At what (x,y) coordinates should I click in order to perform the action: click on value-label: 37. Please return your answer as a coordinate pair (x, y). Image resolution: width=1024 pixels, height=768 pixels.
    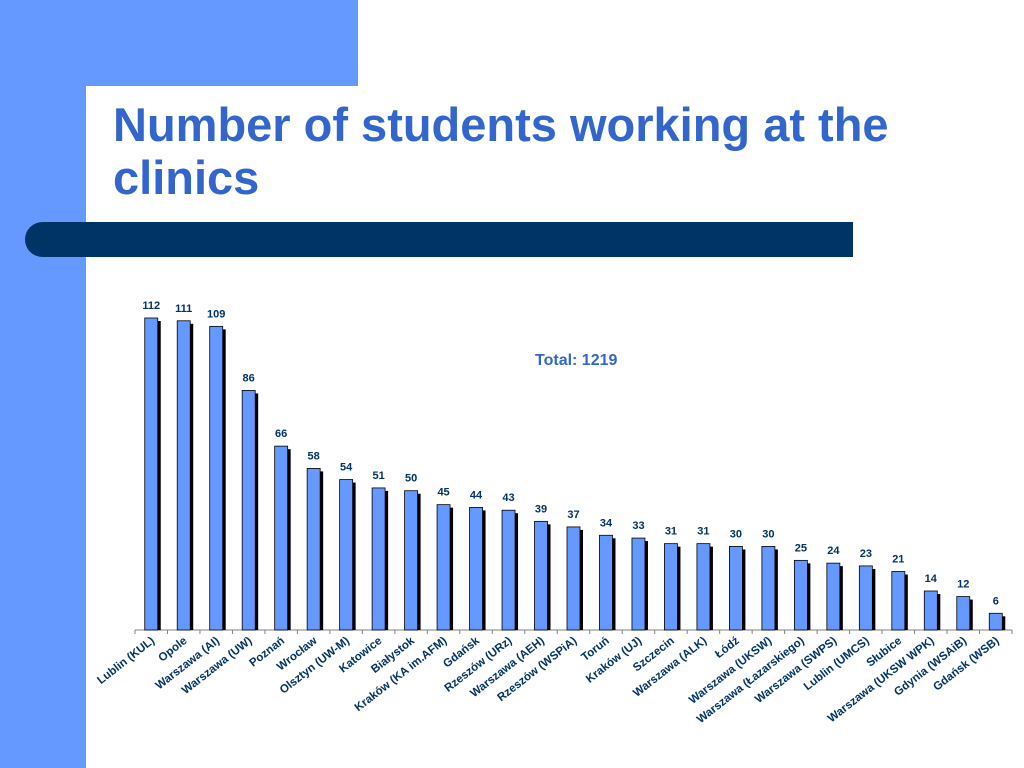
    Looking at the image, I should click on (573, 515).